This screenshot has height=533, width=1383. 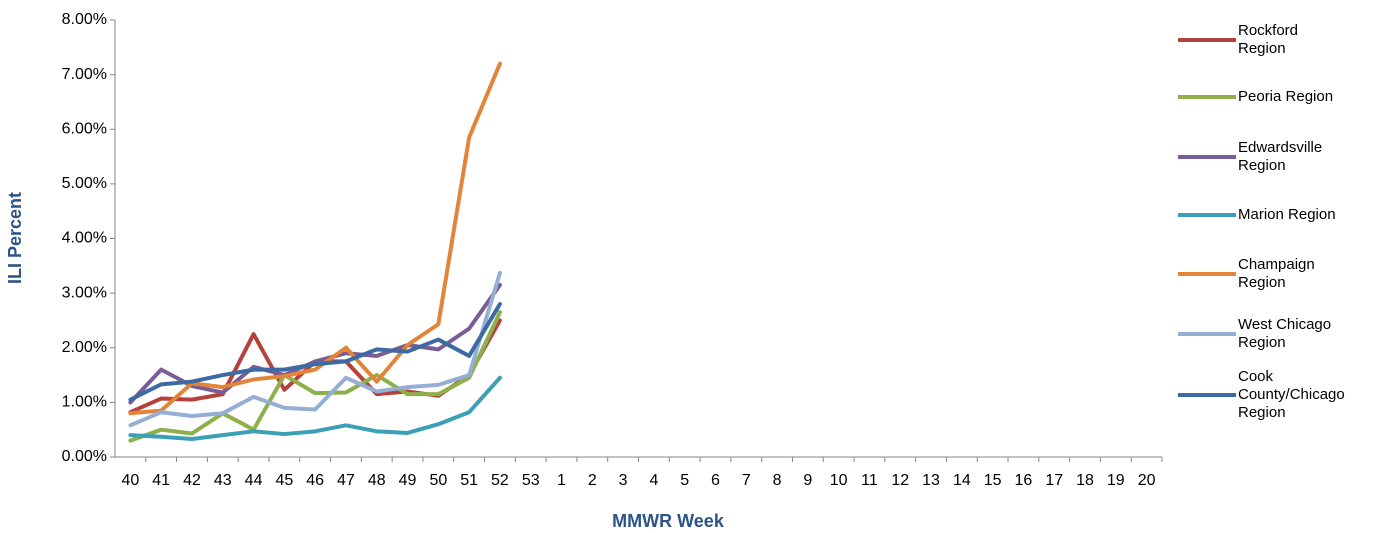 What do you see at coordinates (84, 456) in the screenshot?
I see `y-tick-label: 0.00%` at bounding box center [84, 456].